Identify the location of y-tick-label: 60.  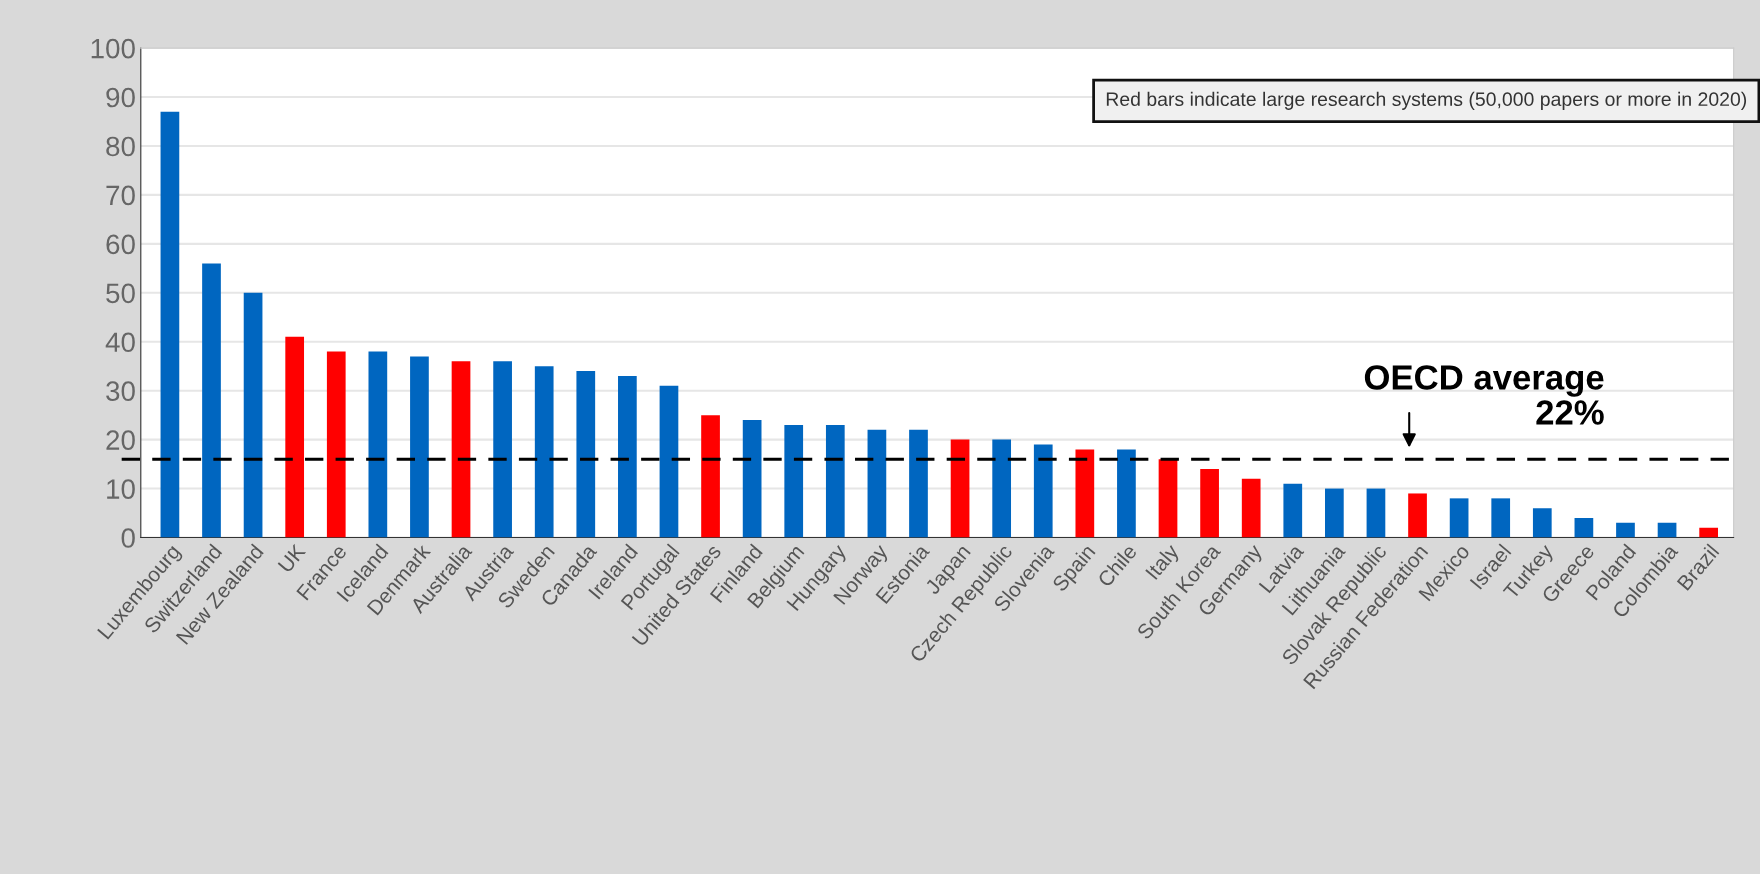
(120, 244).